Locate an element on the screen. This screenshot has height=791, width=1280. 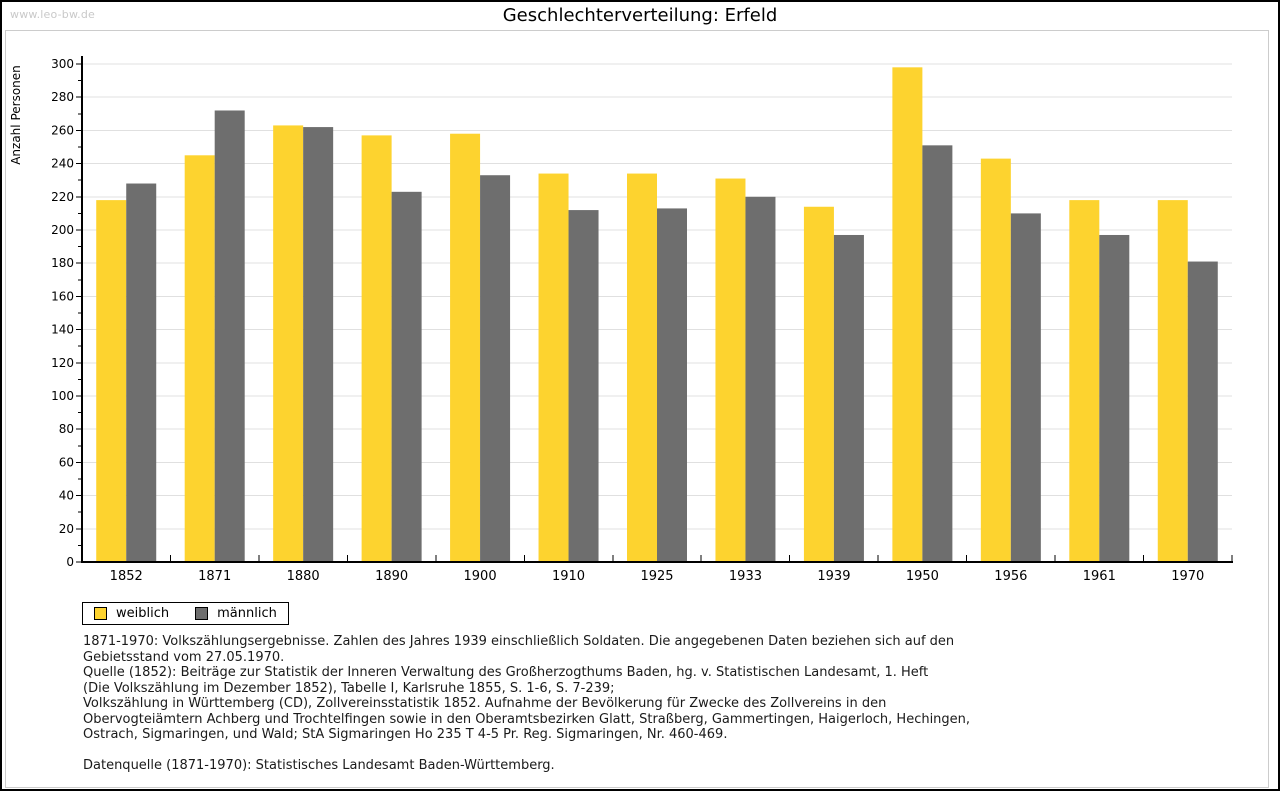
x-label-1871: 1871 is located at coordinates (214, 576).